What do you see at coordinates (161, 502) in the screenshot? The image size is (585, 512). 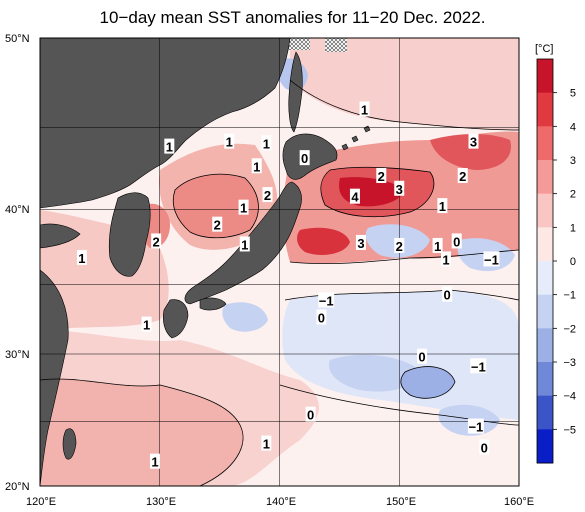 I see `lon-label-130e: 130°E` at bounding box center [161, 502].